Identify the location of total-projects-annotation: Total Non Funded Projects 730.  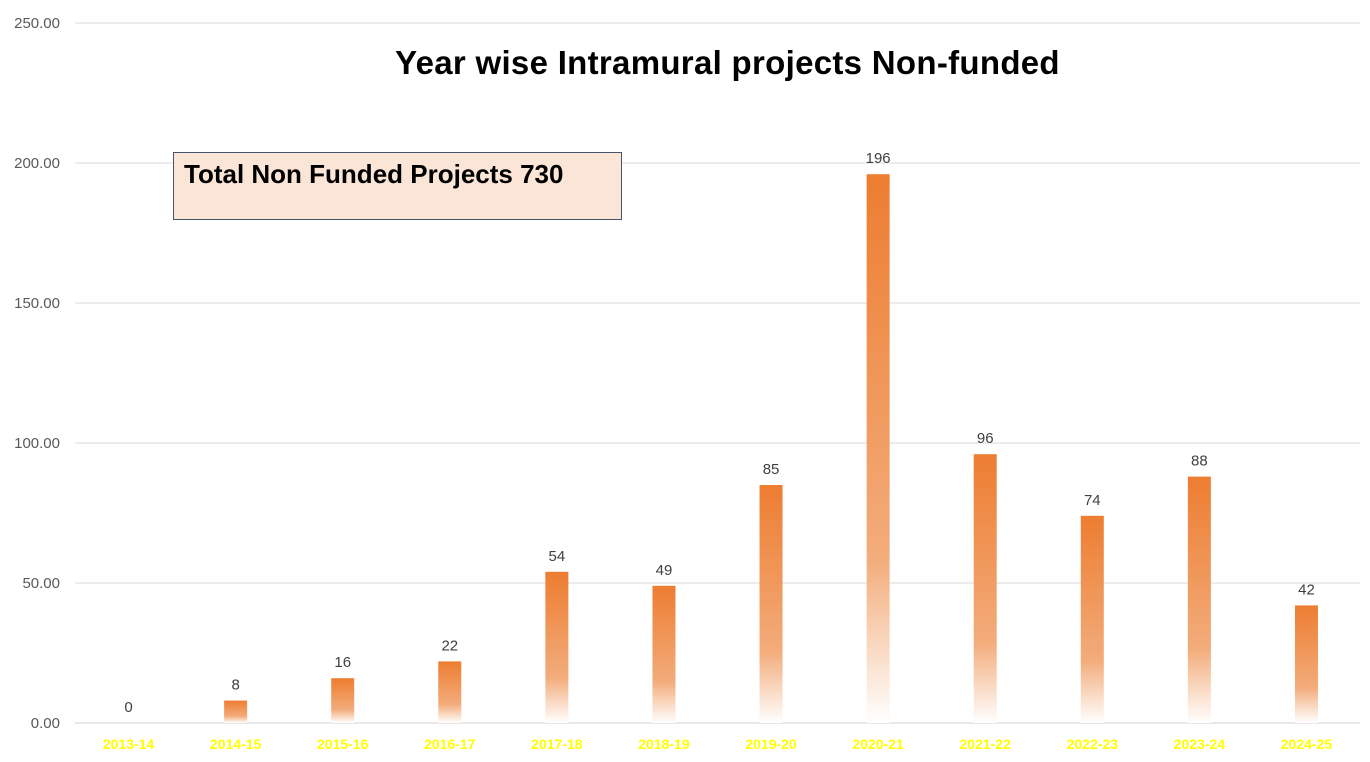
(397, 186).